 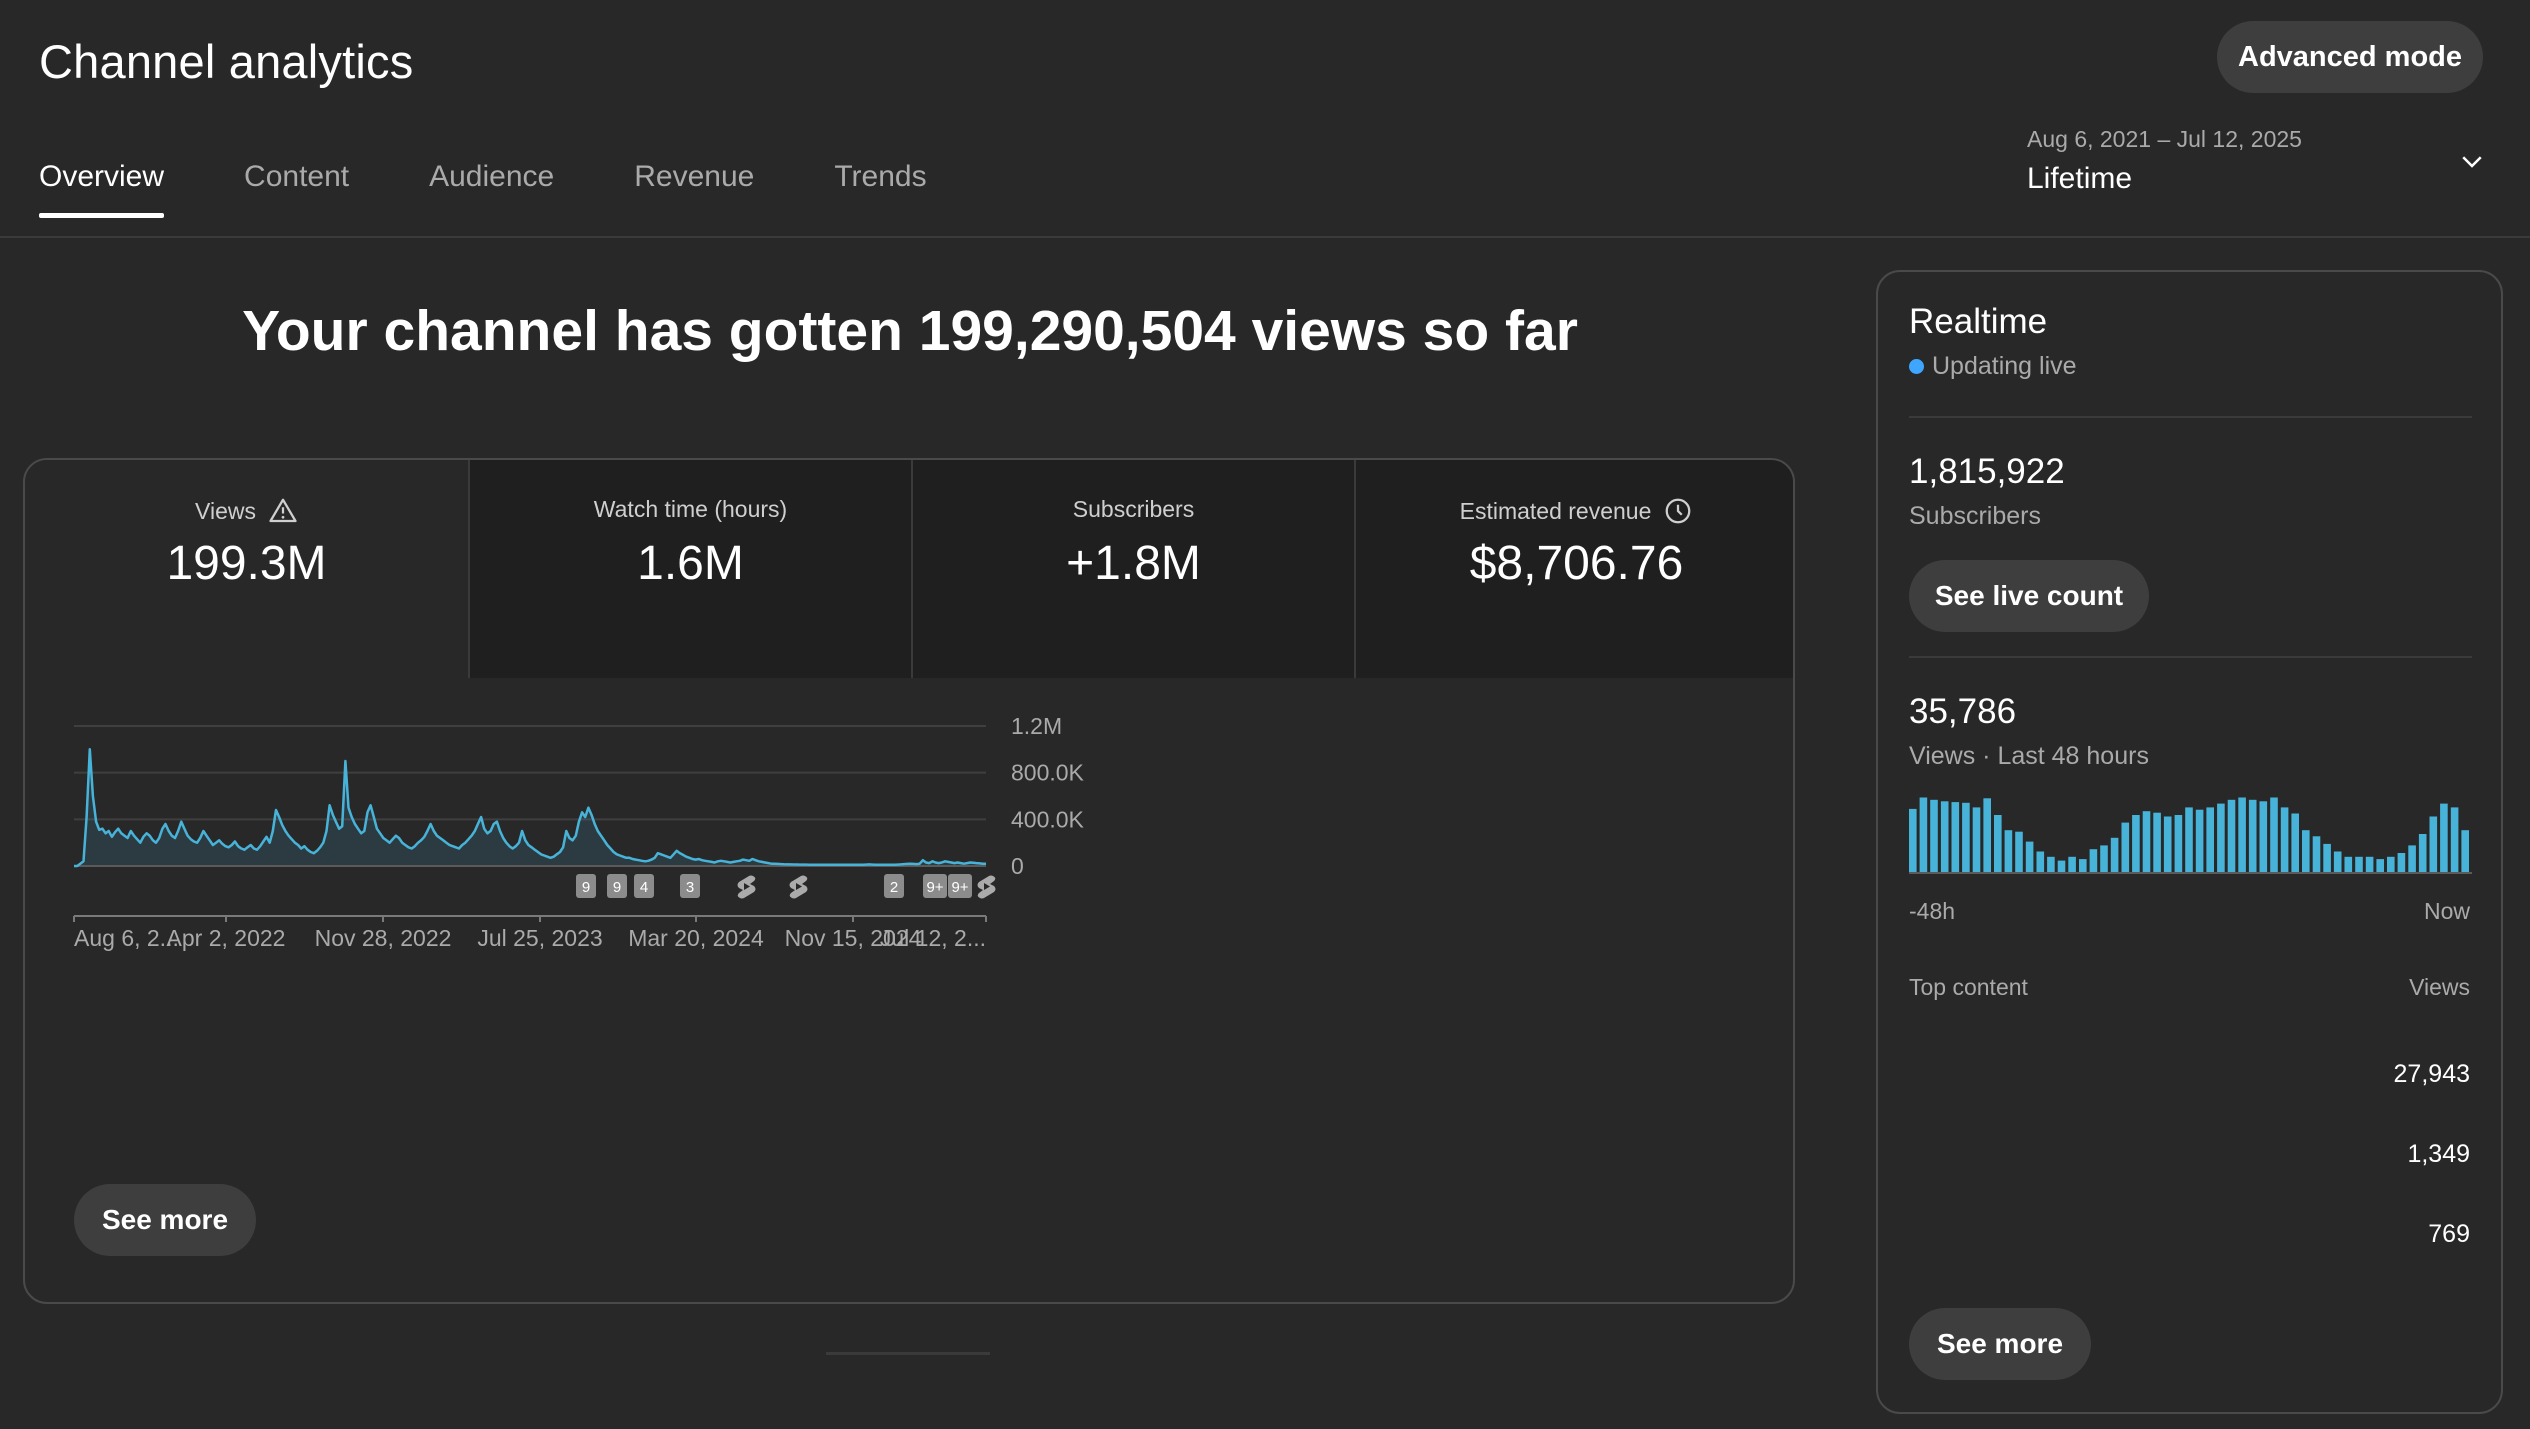 What do you see at coordinates (1133, 509) in the screenshot?
I see `metric-subscribers-label: Subscribers` at bounding box center [1133, 509].